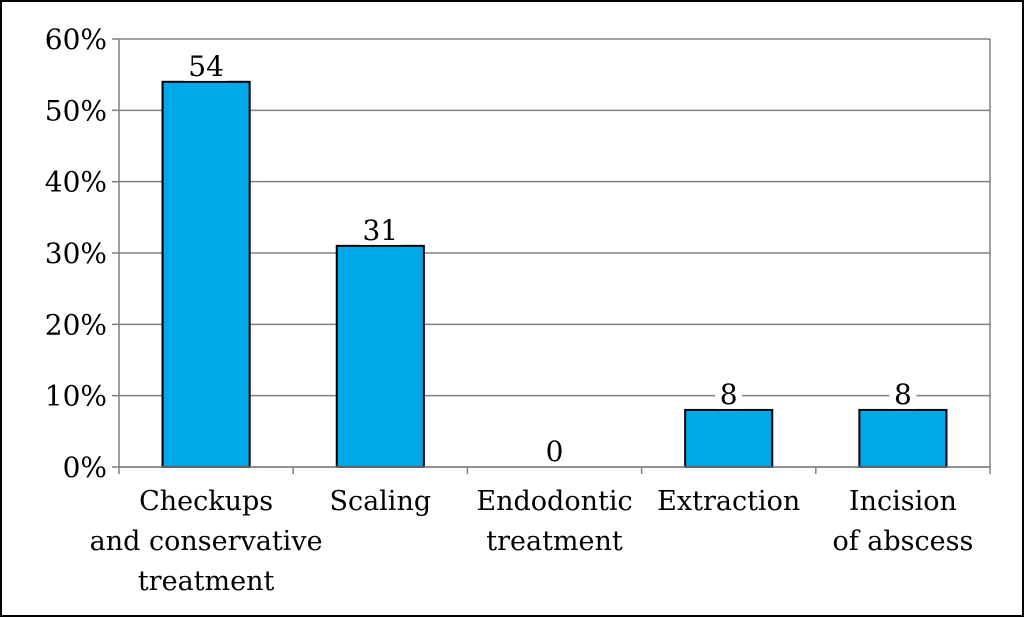  Describe the element at coordinates (76, 324) in the screenshot. I see `y-tick-label: 20%` at that location.